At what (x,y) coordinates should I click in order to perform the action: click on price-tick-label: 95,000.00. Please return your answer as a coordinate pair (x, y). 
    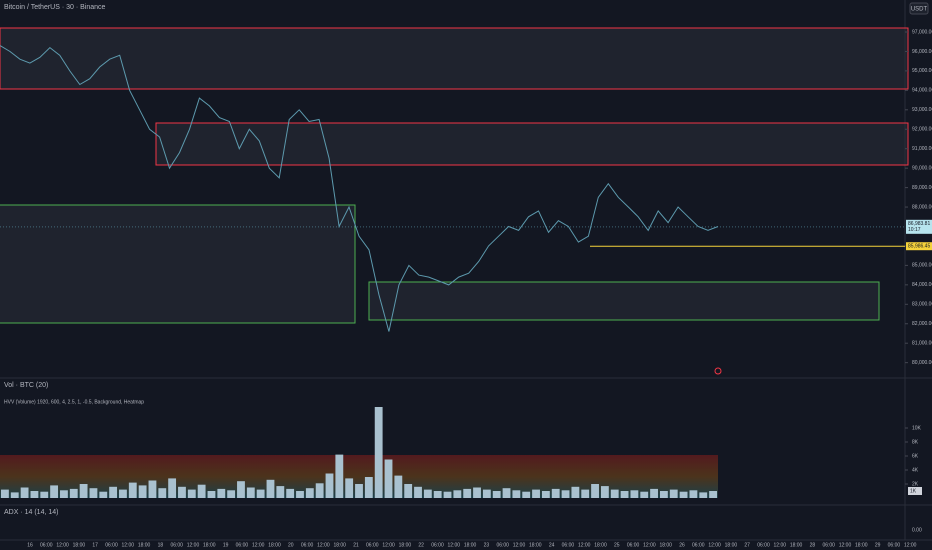
    Looking at the image, I should click on (922, 71).